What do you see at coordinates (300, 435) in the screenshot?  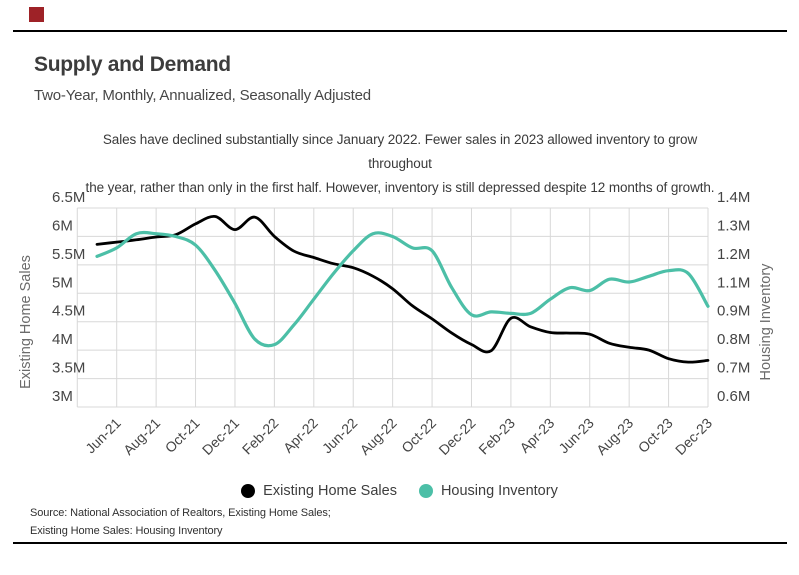 I see `x-axis-tick-label: Apr-22` at bounding box center [300, 435].